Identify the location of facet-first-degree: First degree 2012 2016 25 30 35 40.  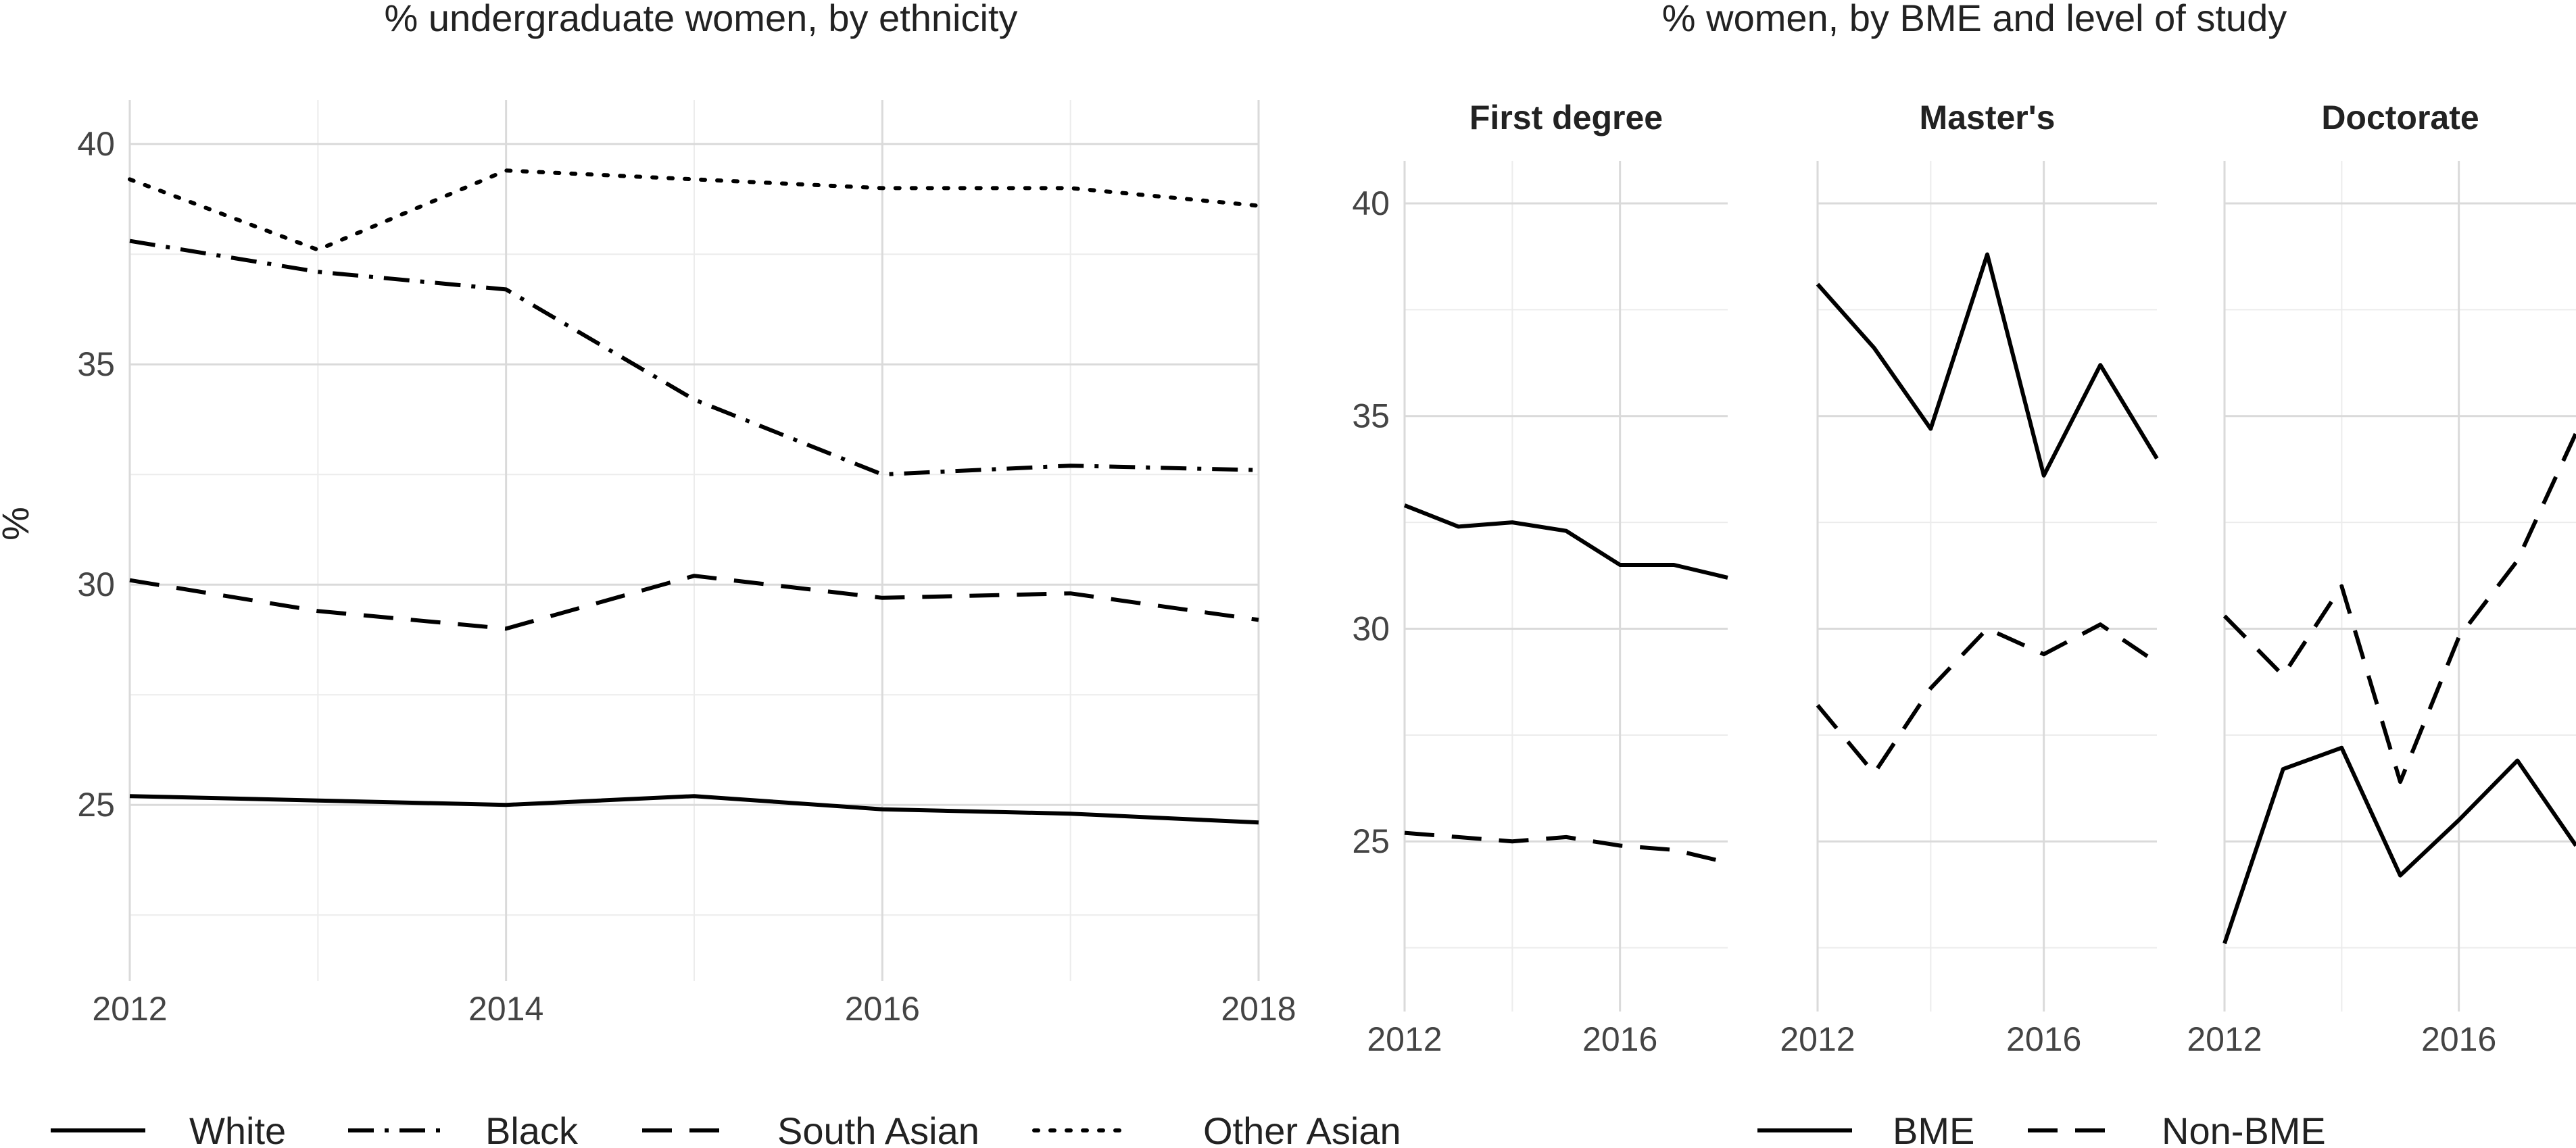
(1540, 578).